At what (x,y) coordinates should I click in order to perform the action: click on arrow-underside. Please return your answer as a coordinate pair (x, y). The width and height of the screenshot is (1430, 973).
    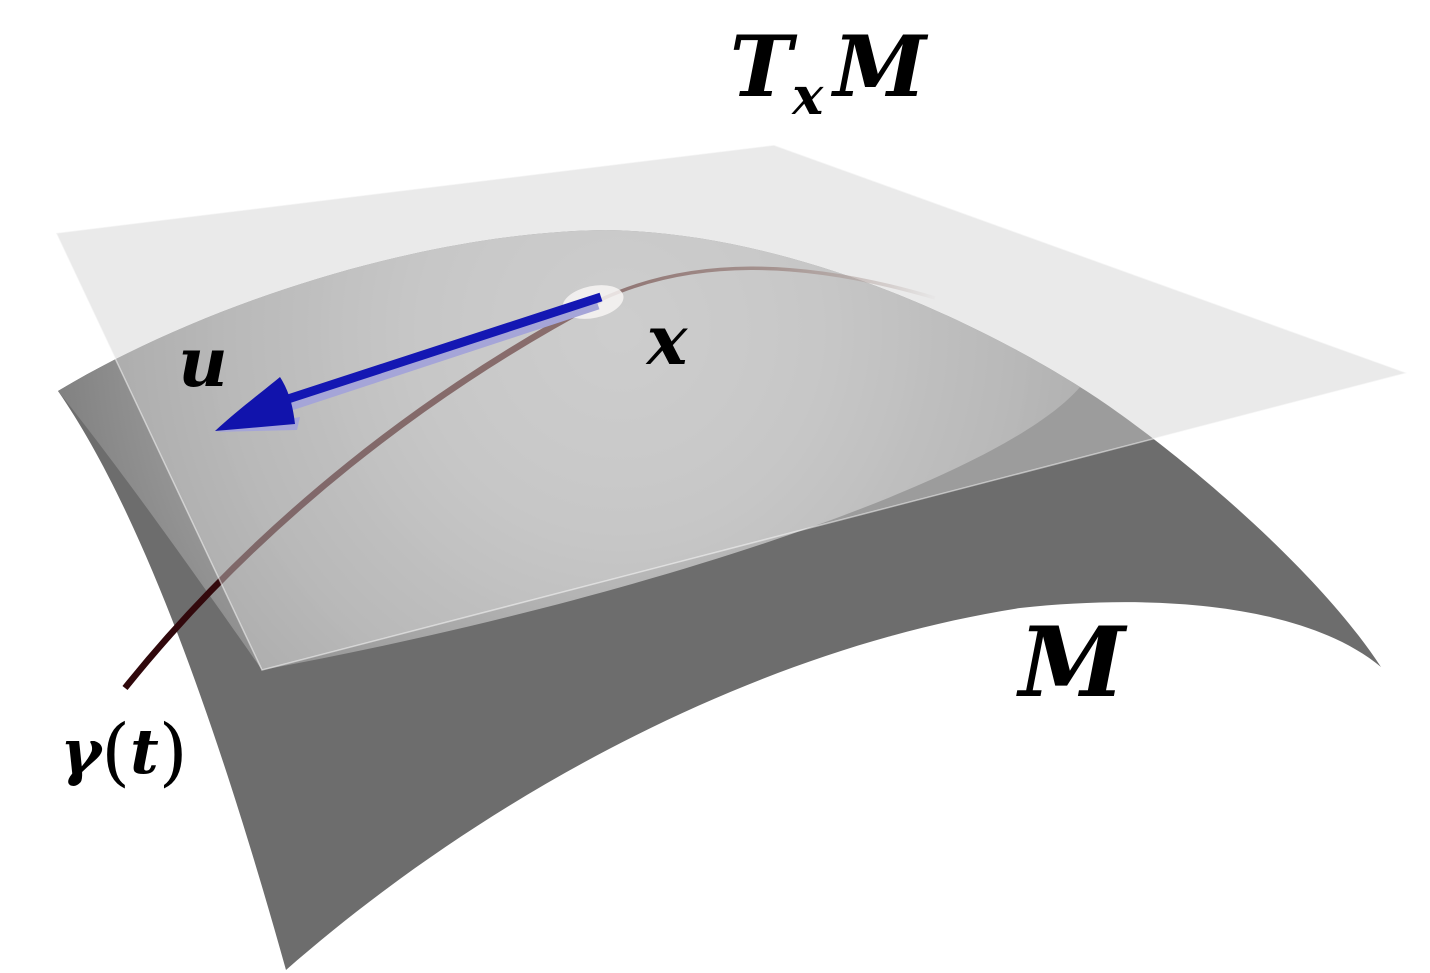
    Looking at the image, I should click on (443, 356).